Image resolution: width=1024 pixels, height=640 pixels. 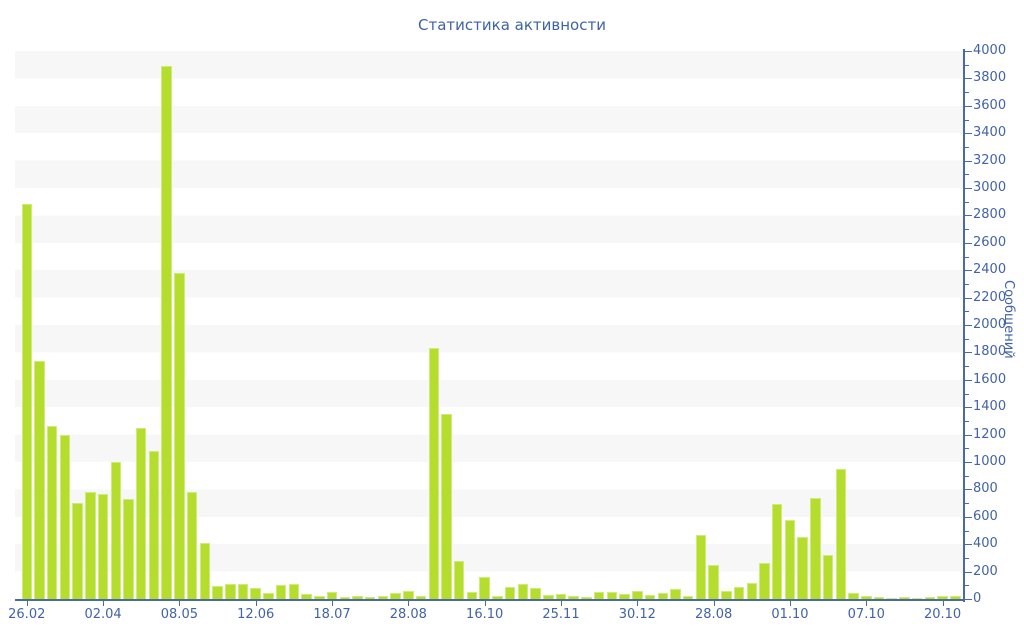 I want to click on y-axis-tick-label: 1000, so click(x=990, y=461).